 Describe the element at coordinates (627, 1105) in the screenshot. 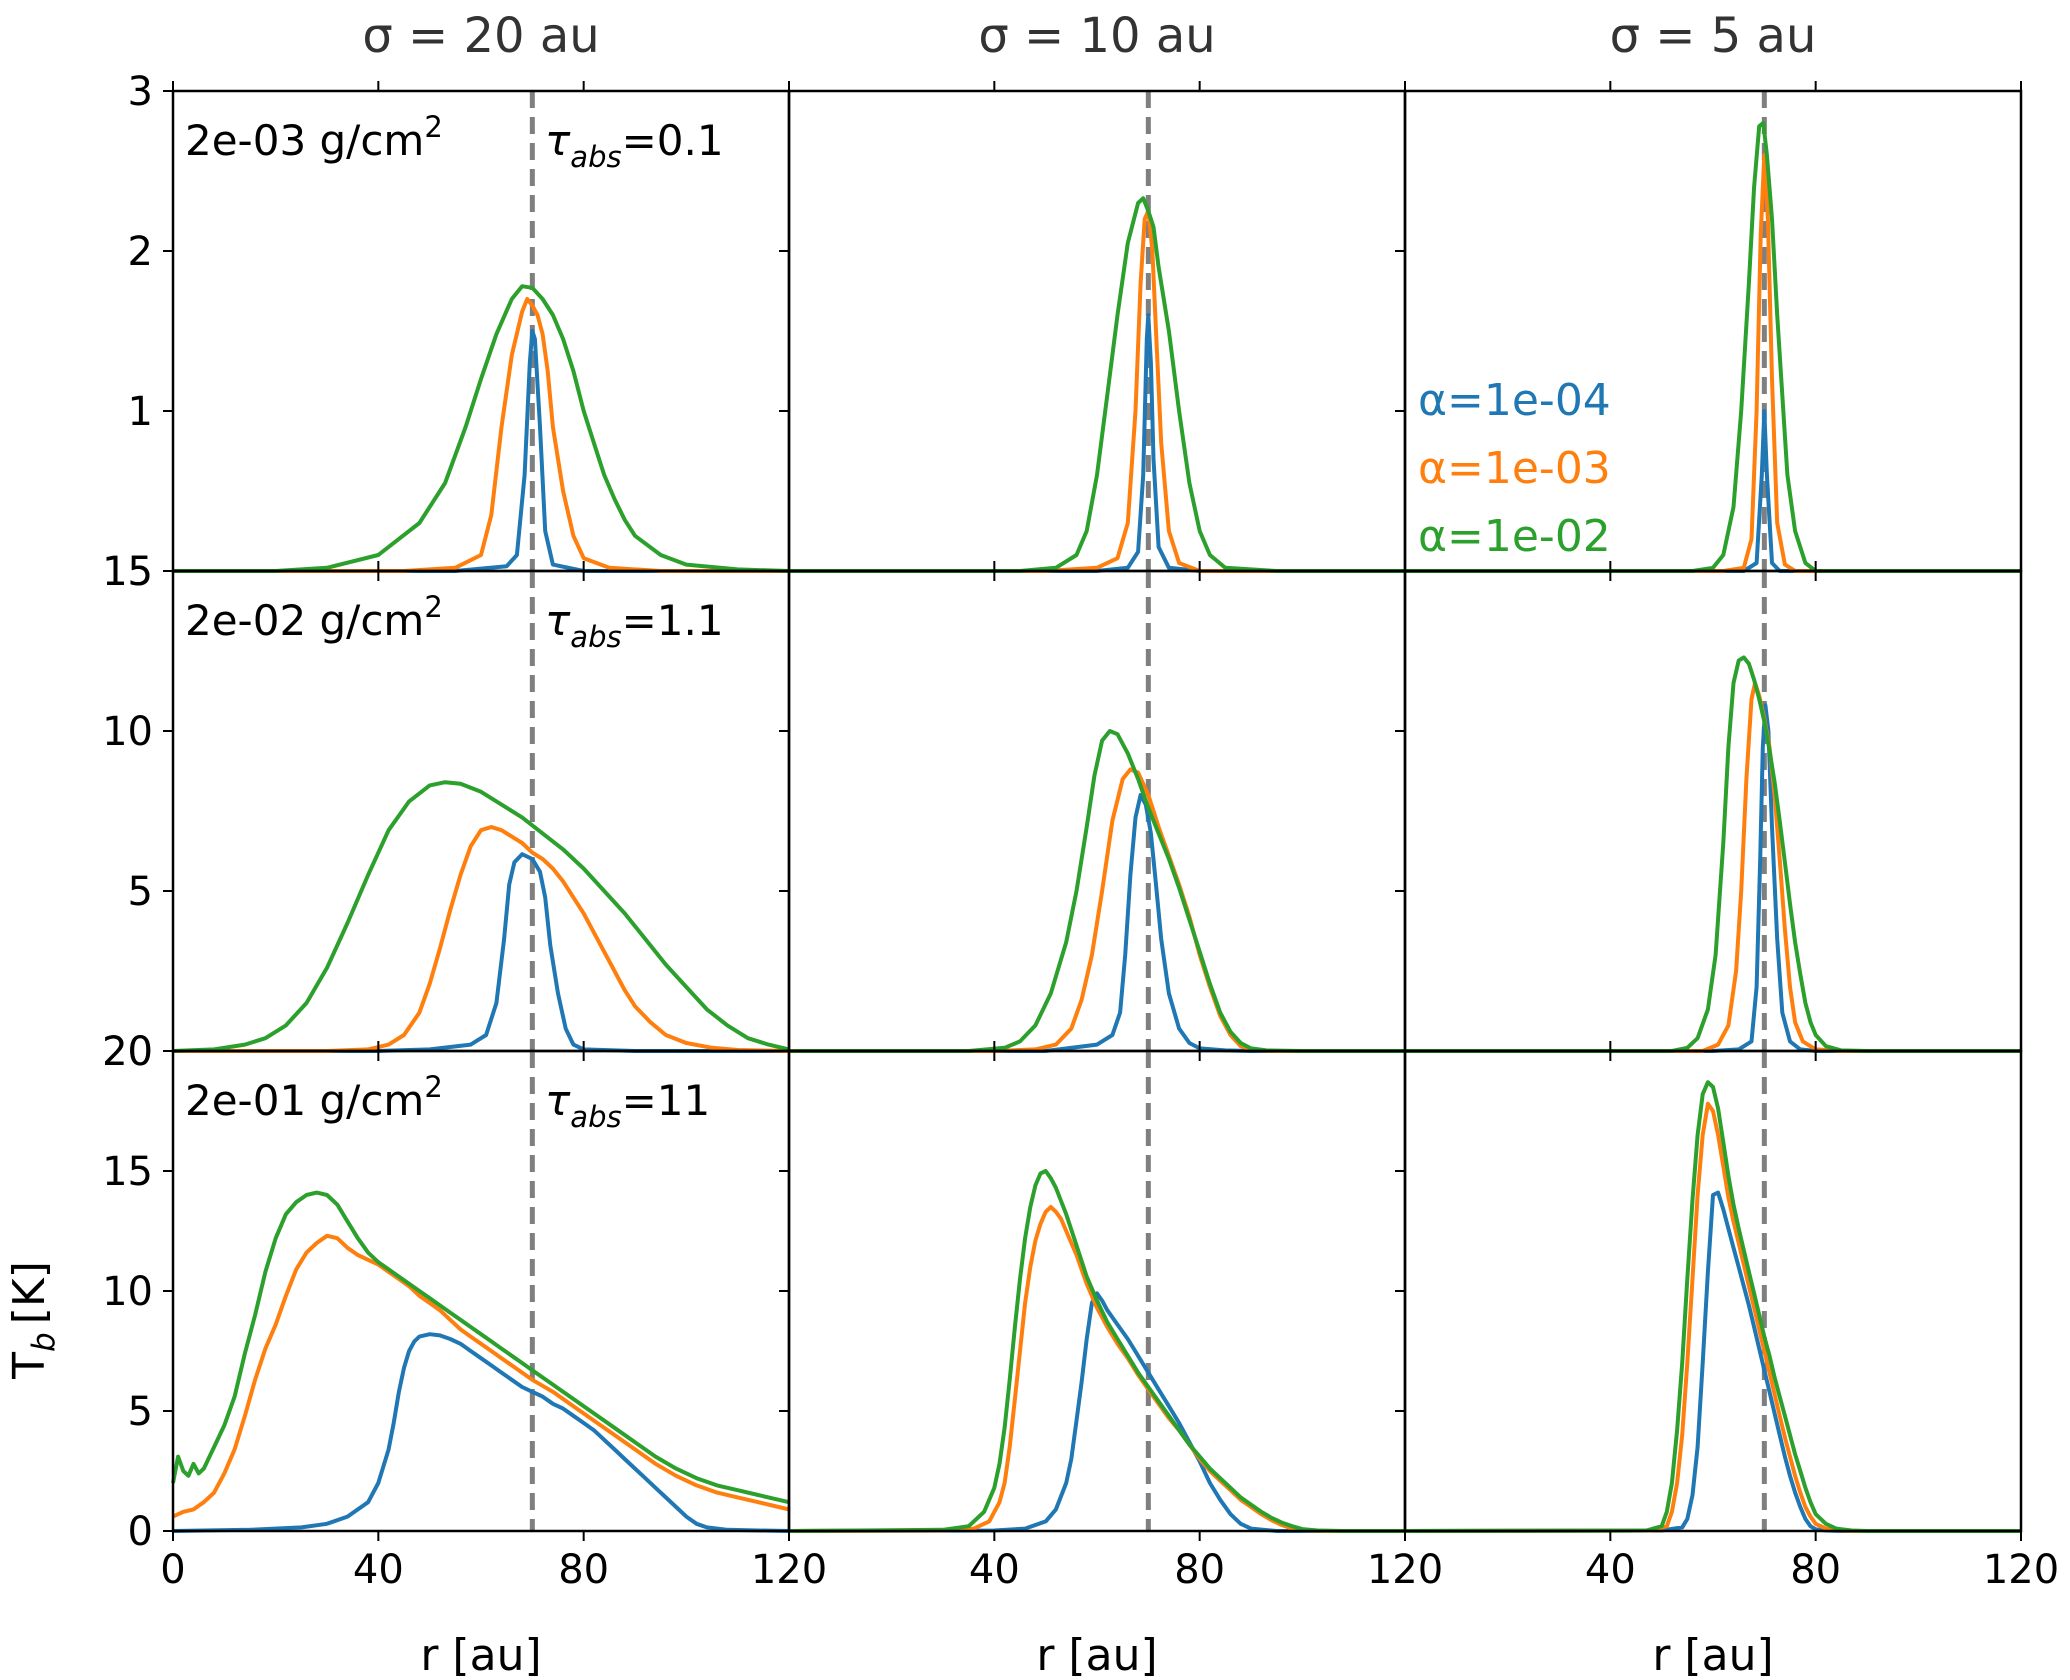

I see `row-3-tau-label: τabs=11` at that location.